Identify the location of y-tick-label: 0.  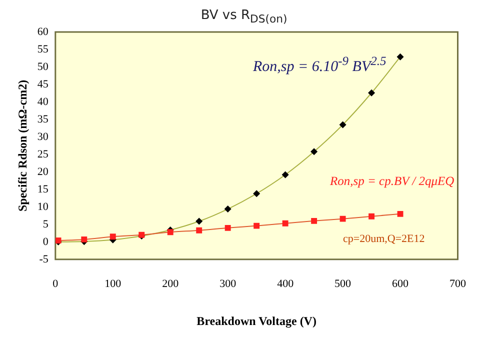
(45, 242).